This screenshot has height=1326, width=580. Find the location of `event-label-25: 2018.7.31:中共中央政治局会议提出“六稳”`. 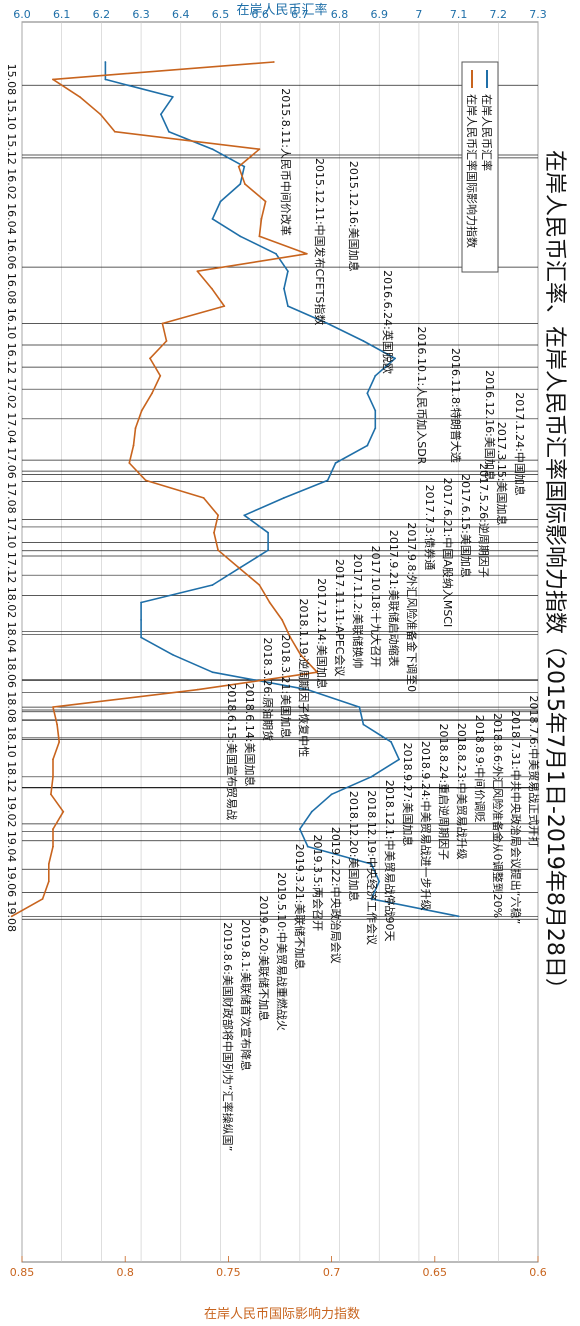

event-label-25: 2018.7.31:中共中央政治局会议提出“六稳” is located at coordinates (516, 817).